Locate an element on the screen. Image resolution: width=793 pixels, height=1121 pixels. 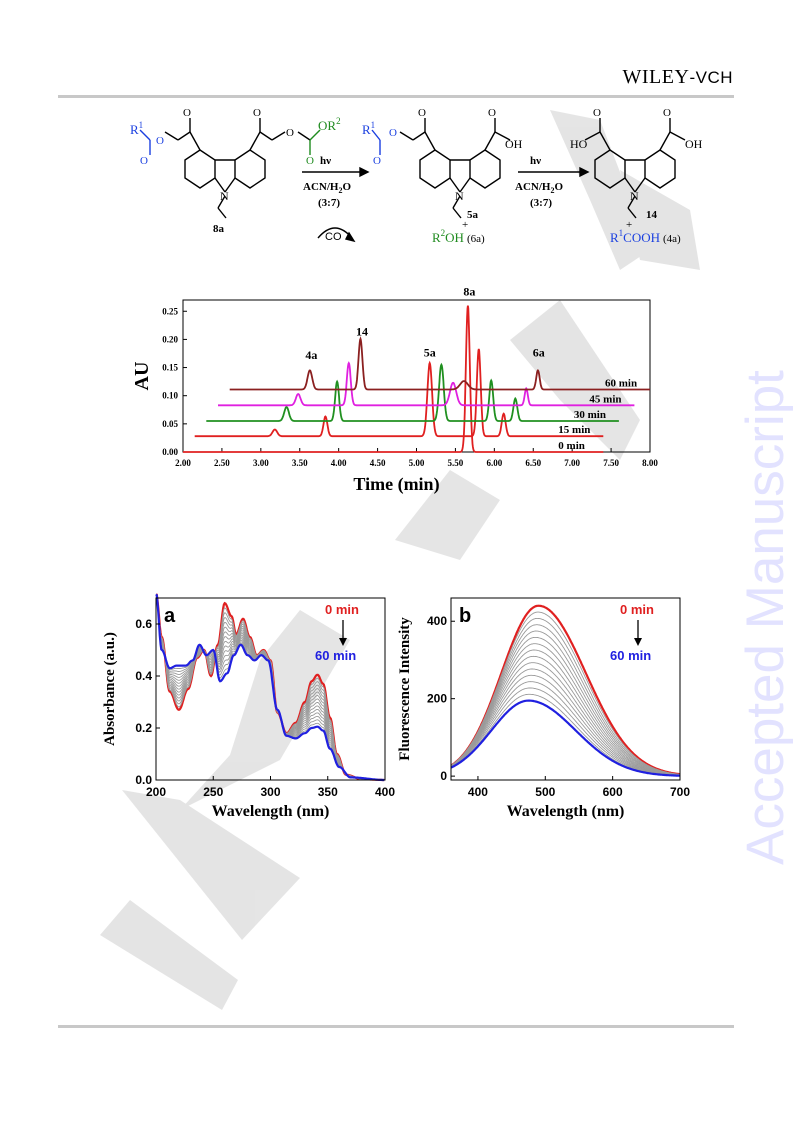
x-tick-label: 4.00 is located at coordinates (339, 463).